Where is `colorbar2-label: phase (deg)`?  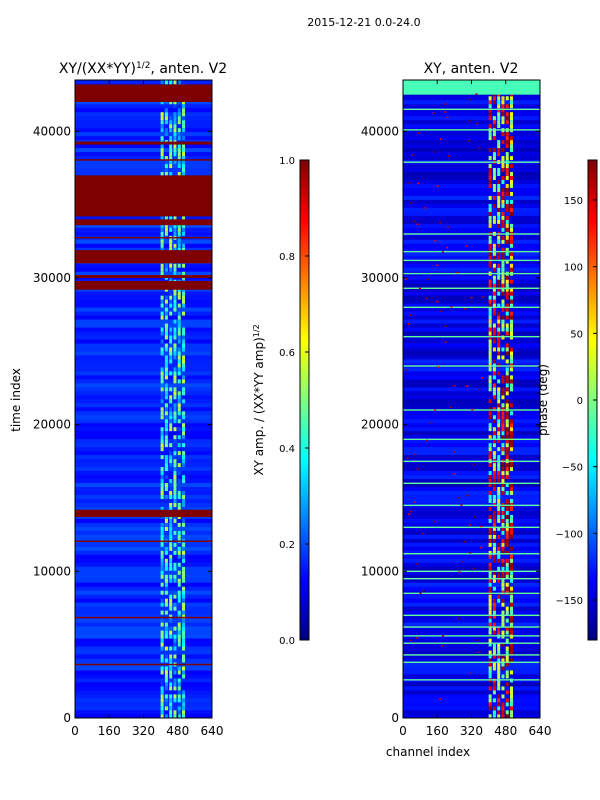 colorbar2-label: phase (deg) is located at coordinates (543, 400).